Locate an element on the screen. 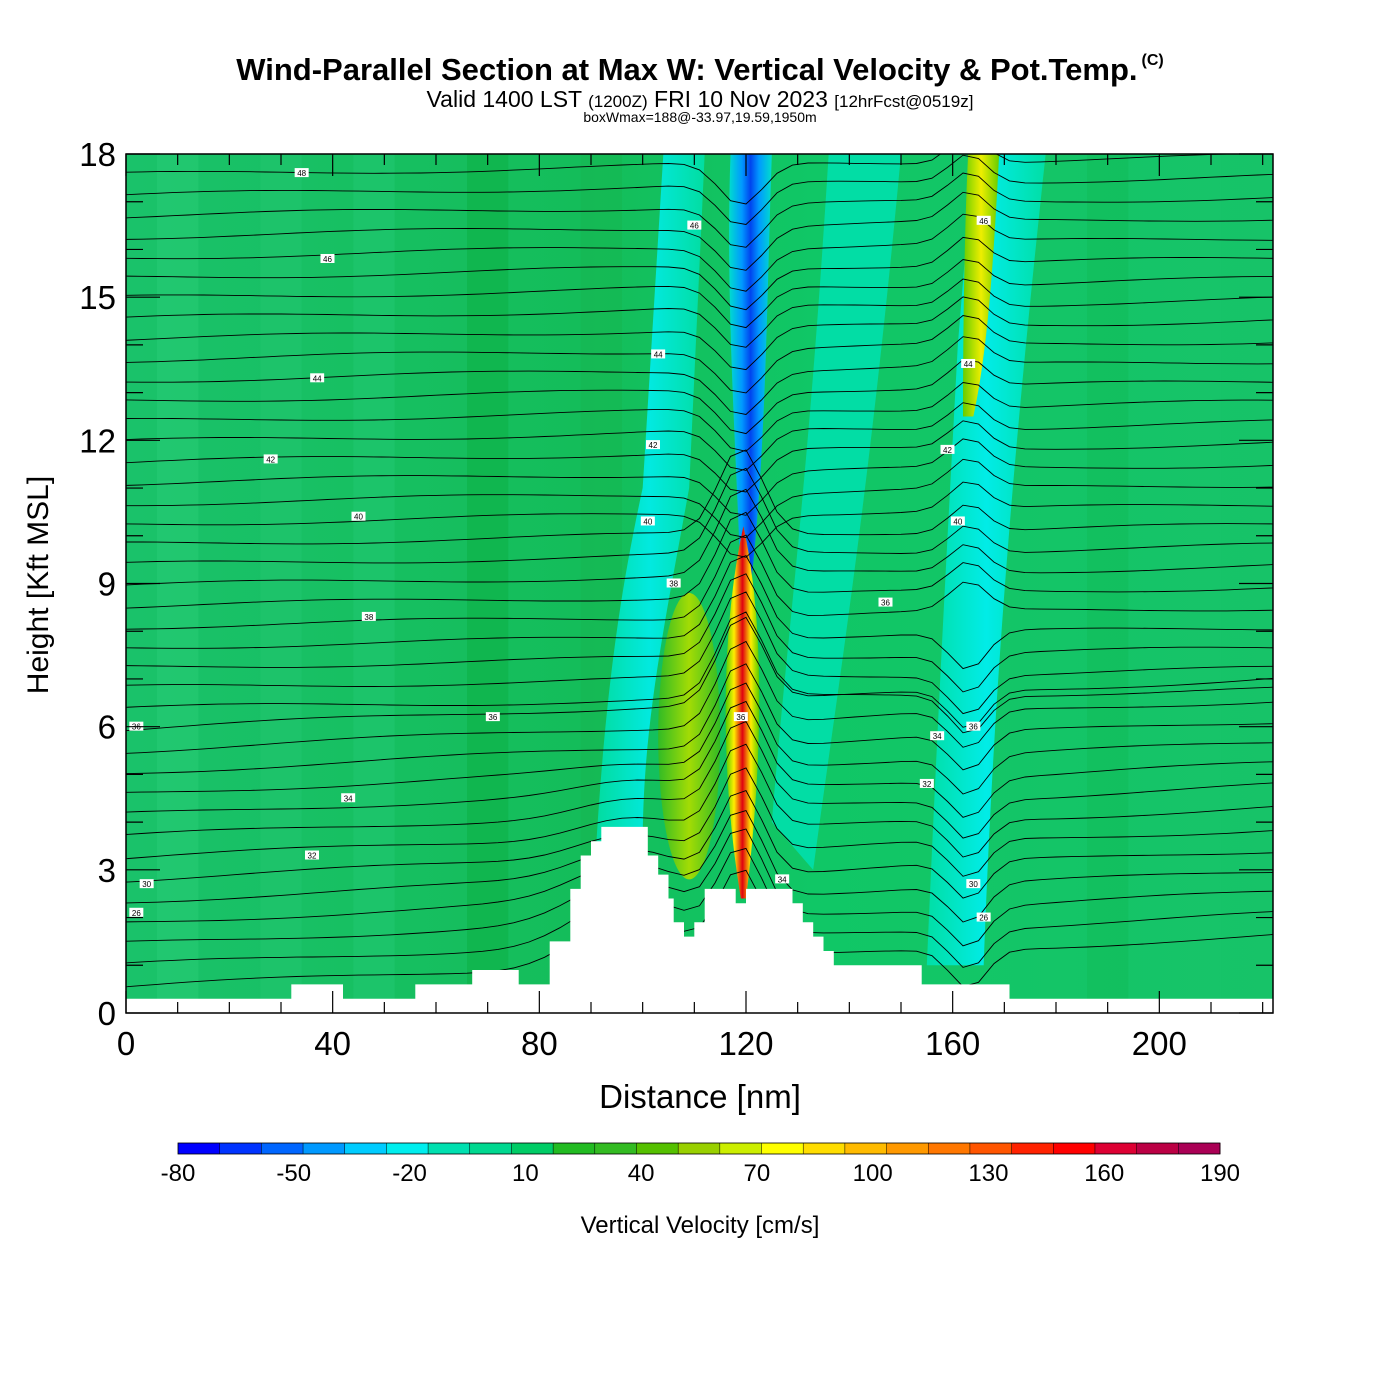 The width and height of the screenshot is (1400, 1400). isentrope-label: 46 is located at coordinates (983, 220).